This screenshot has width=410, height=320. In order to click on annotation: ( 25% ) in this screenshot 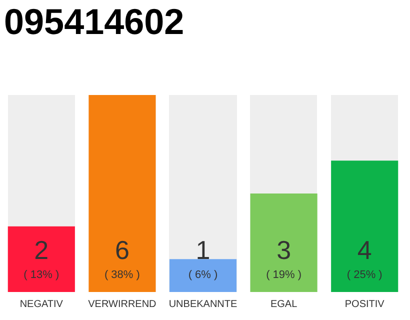, I will do `click(364, 275)`.